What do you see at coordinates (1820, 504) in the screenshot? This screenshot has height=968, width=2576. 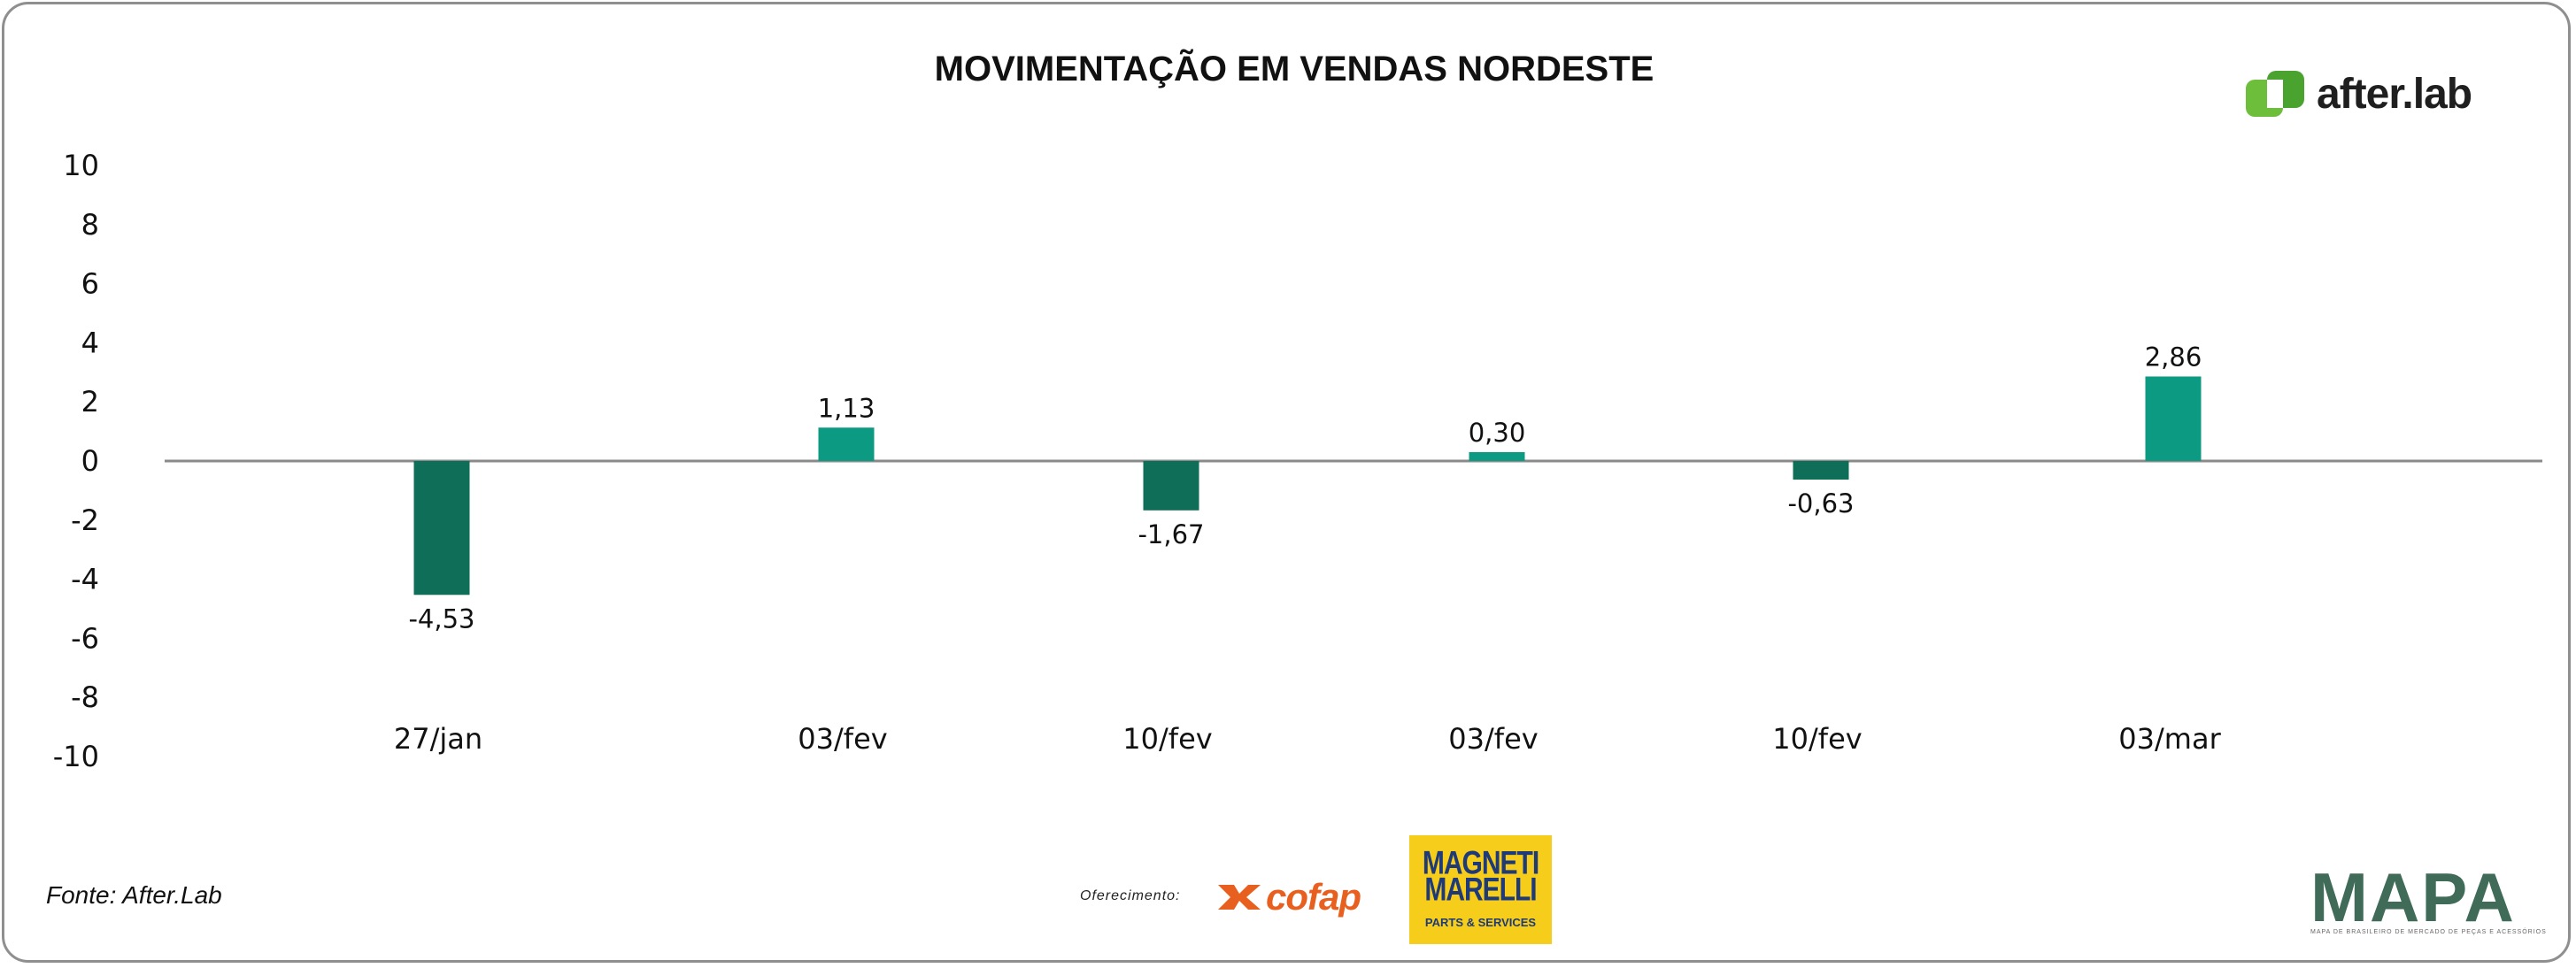 I see `bar-value-label: -0,63` at bounding box center [1820, 504].